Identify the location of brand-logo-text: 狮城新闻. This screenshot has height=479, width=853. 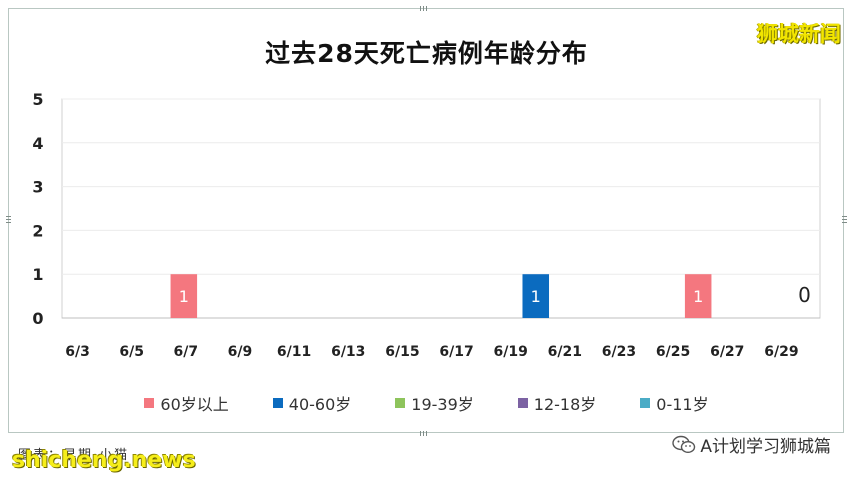
(799, 34).